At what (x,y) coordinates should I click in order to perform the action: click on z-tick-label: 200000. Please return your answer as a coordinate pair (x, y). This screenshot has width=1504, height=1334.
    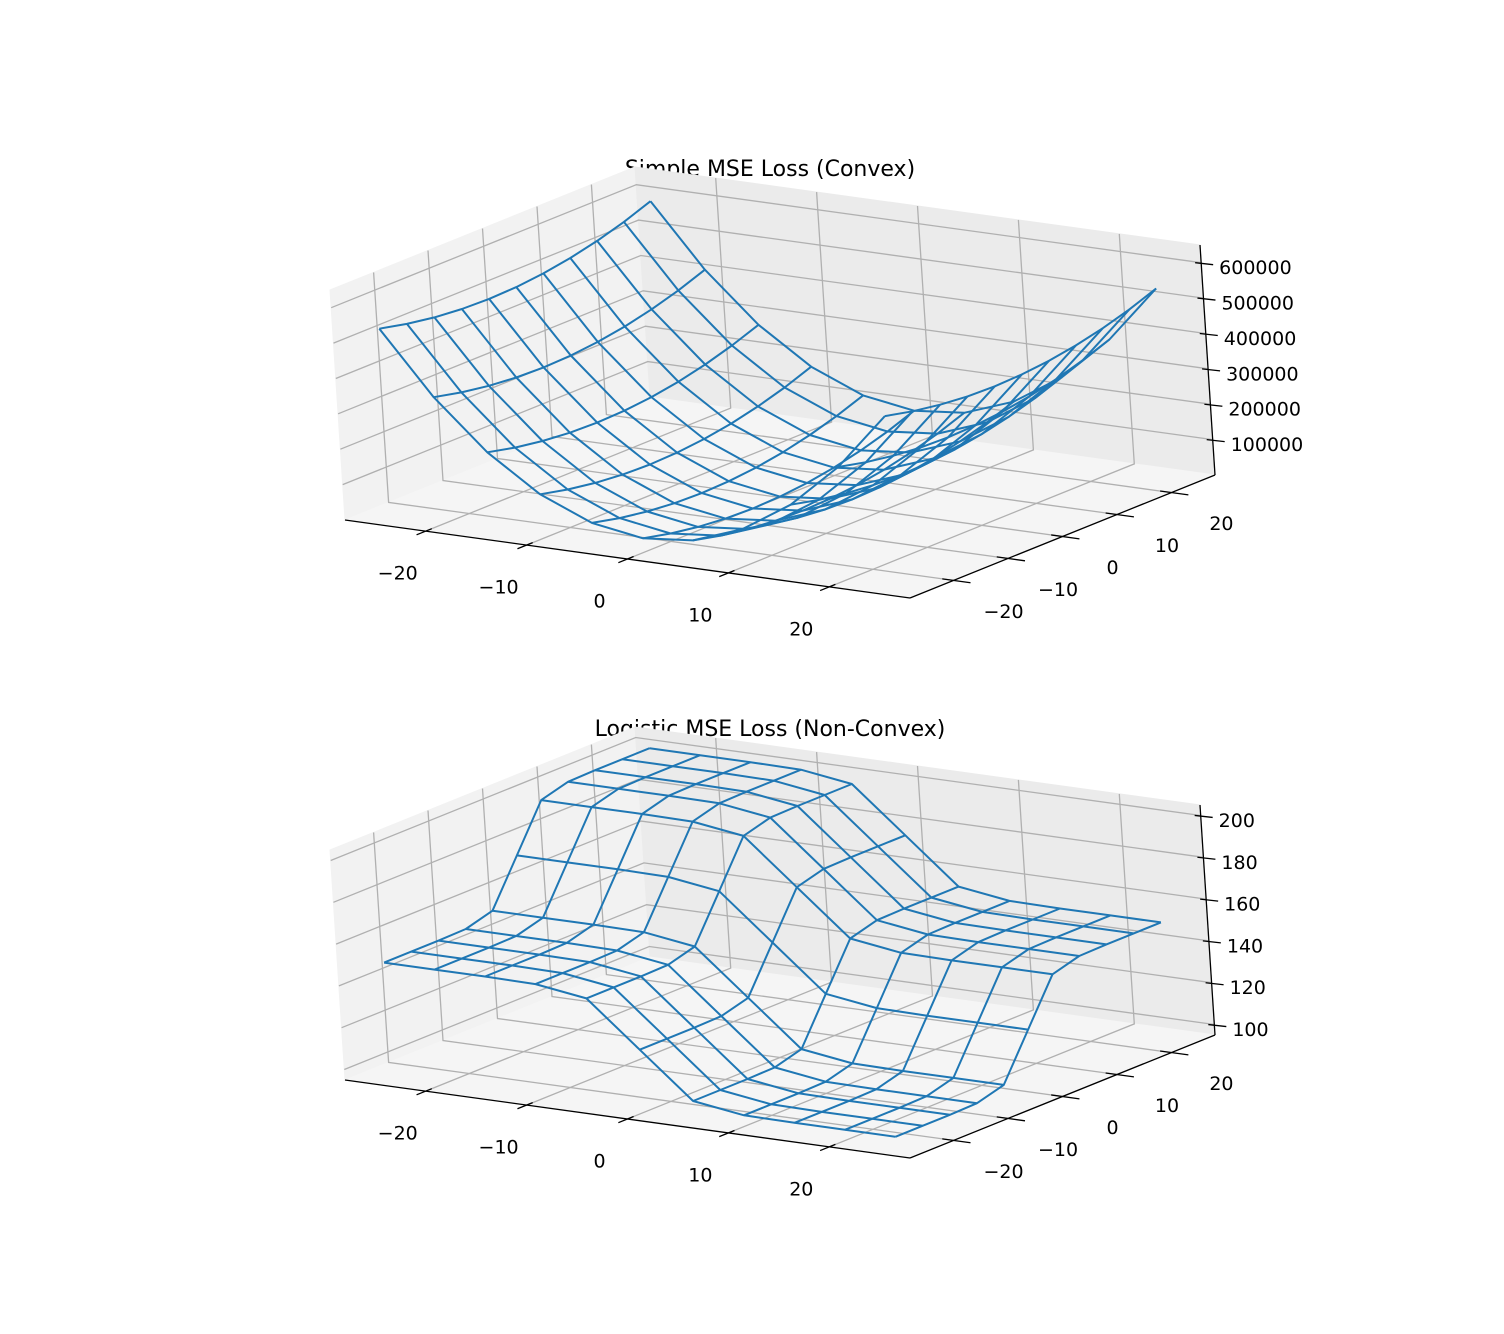
    Looking at the image, I should click on (1264, 410).